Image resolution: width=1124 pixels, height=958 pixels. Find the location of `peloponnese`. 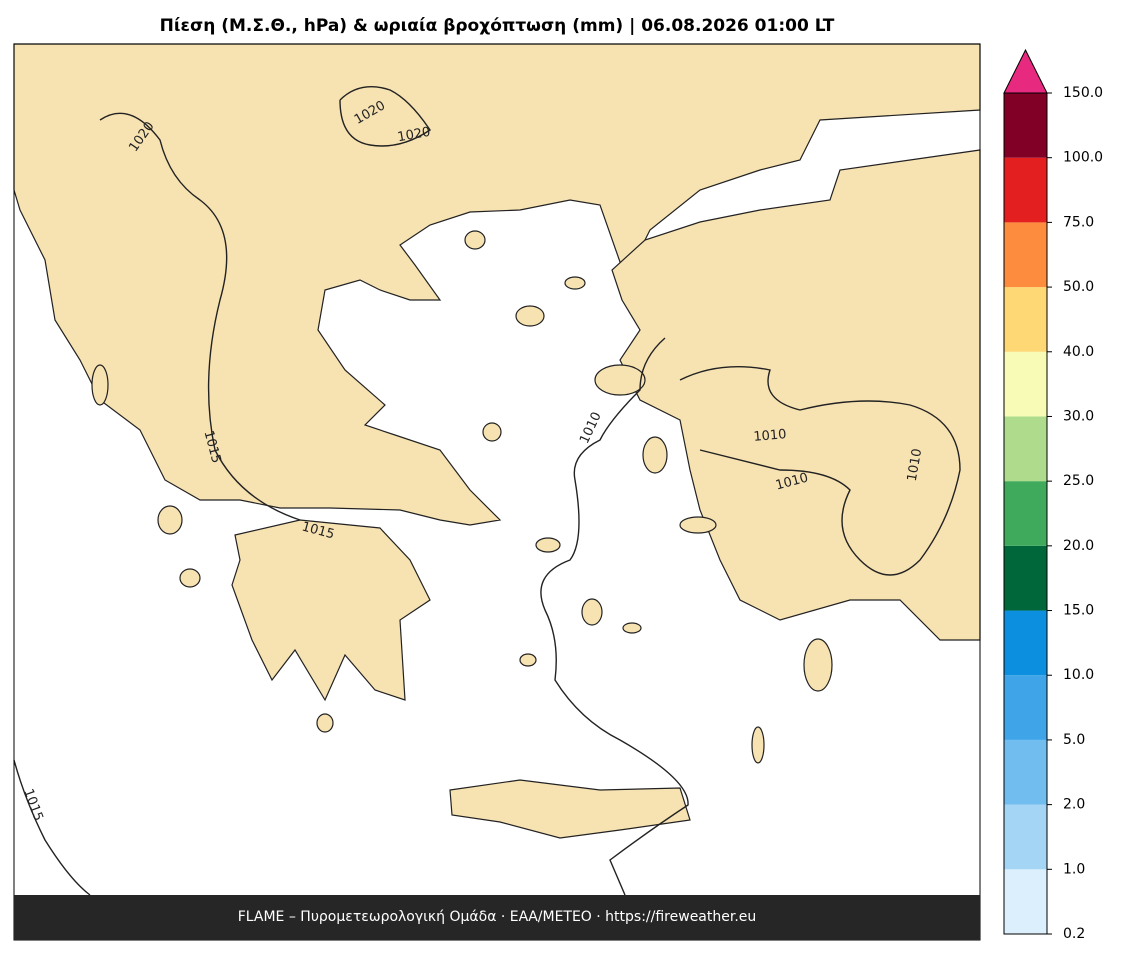

peloponnese is located at coordinates (331, 610).